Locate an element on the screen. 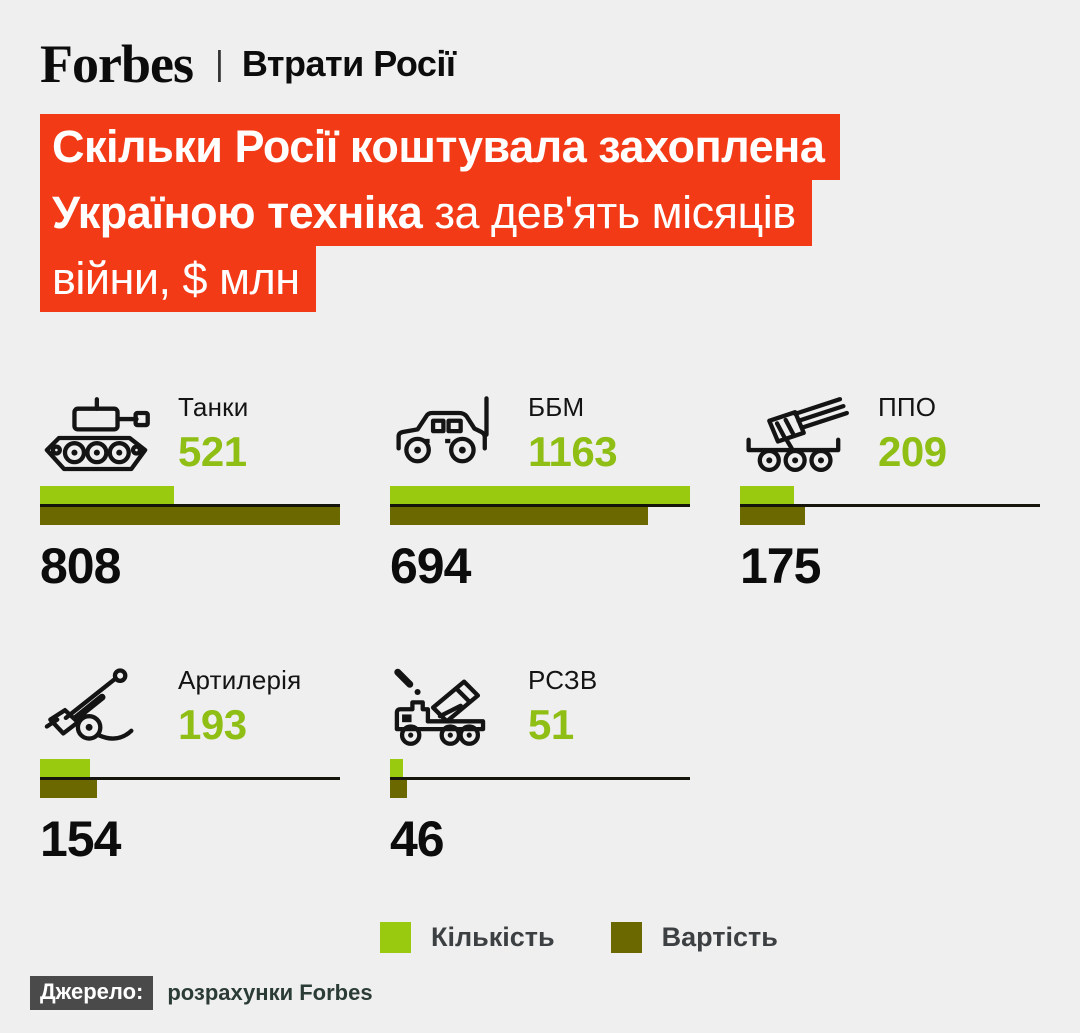 The width and height of the screenshot is (1080, 1033). quantity-value: 209 is located at coordinates (912, 451).